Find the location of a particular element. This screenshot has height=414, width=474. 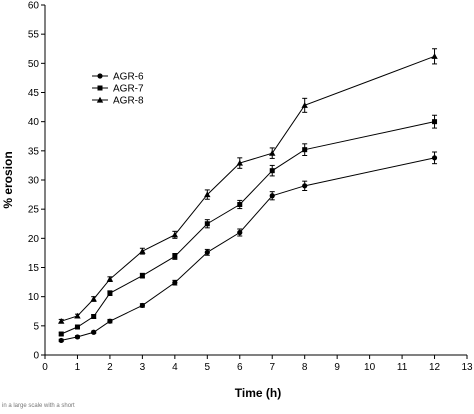

y-tick-label: 60 is located at coordinates (34, 6).